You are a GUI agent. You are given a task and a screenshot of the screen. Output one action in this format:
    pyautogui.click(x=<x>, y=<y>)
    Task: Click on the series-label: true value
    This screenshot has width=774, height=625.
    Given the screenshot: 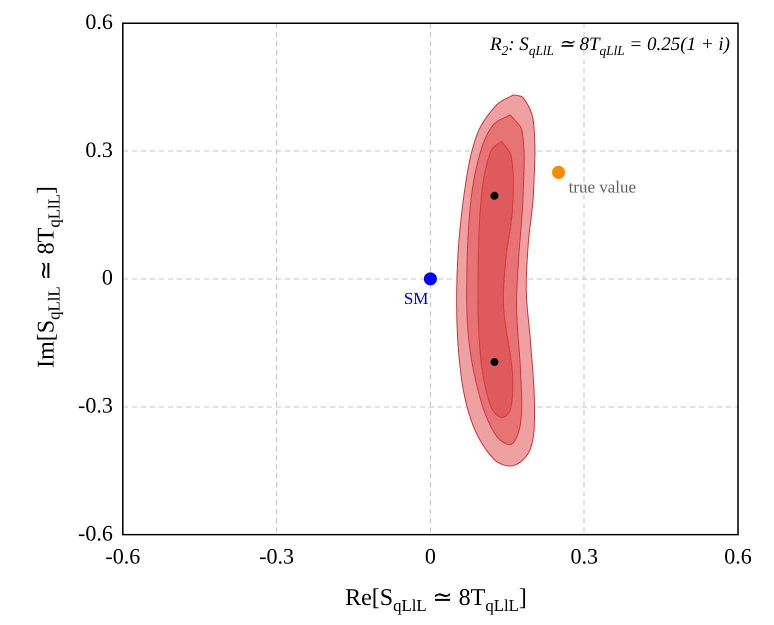 What is the action you would take?
    pyautogui.click(x=602, y=186)
    